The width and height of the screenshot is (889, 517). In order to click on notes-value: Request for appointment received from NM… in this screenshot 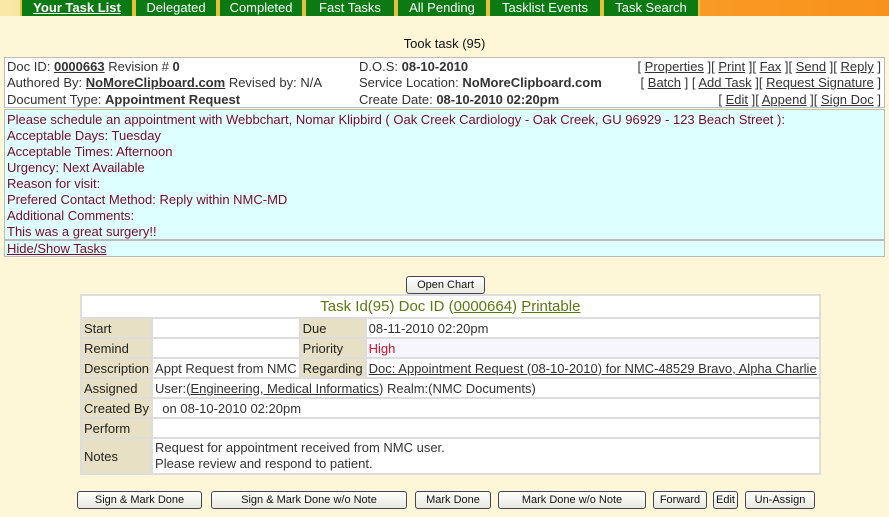, I will do `click(486, 456)`.